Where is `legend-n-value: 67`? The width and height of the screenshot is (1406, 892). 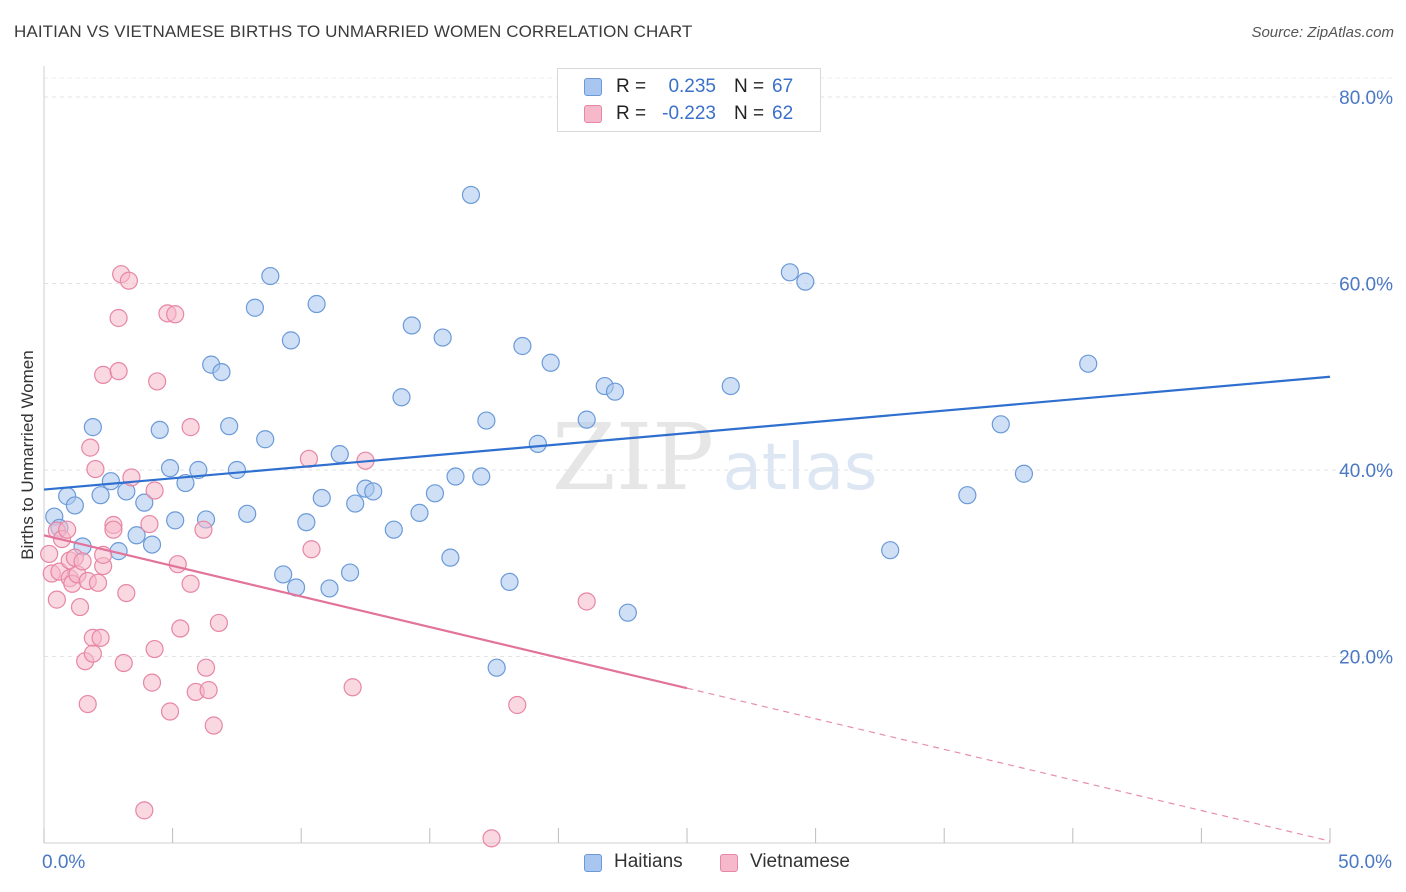 legend-n-value: 67 is located at coordinates (783, 86).